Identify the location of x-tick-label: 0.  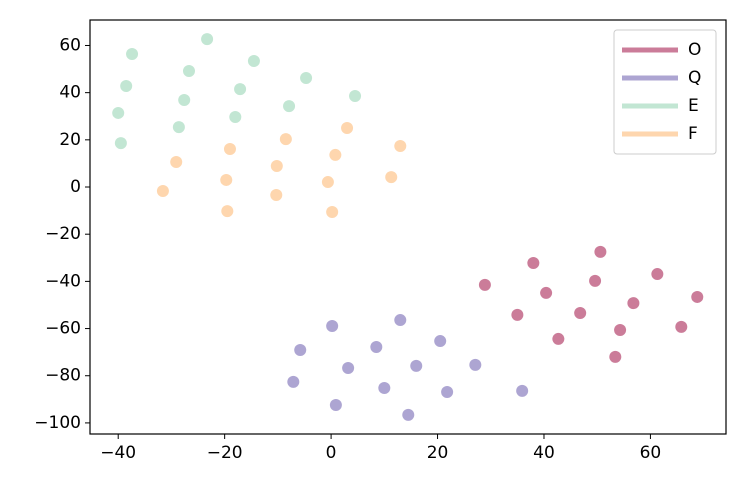
(331, 453).